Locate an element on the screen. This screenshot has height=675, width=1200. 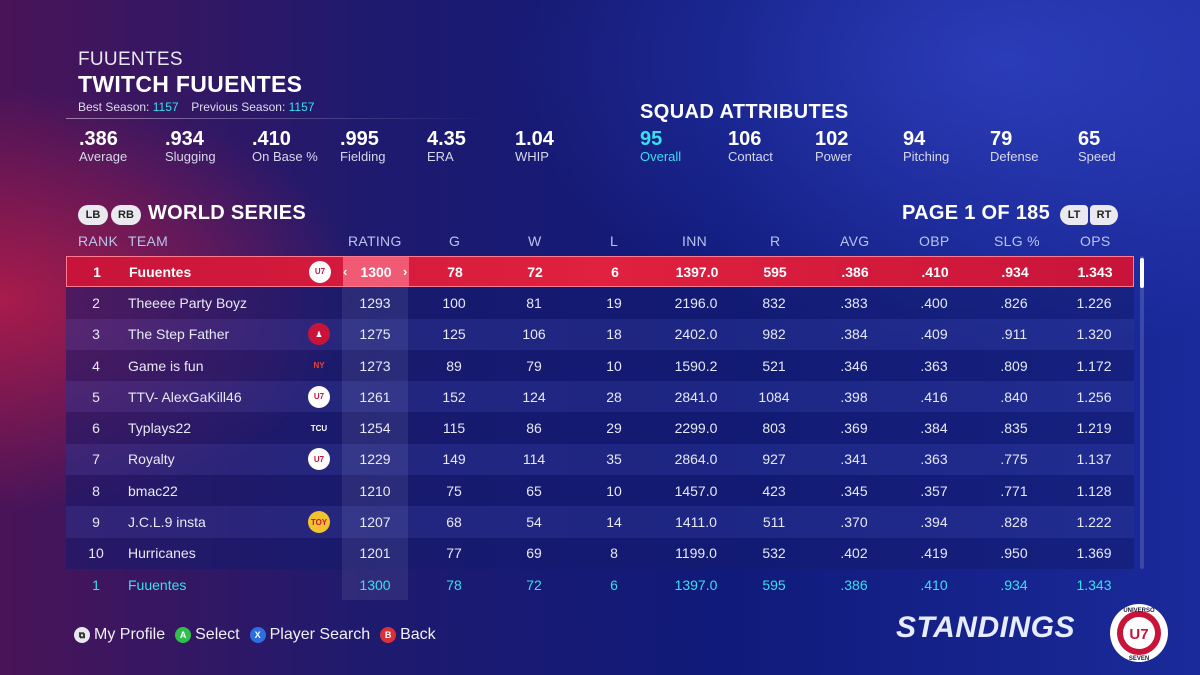
stat-era: 4.35 ERA is located at coordinates (446, 146).